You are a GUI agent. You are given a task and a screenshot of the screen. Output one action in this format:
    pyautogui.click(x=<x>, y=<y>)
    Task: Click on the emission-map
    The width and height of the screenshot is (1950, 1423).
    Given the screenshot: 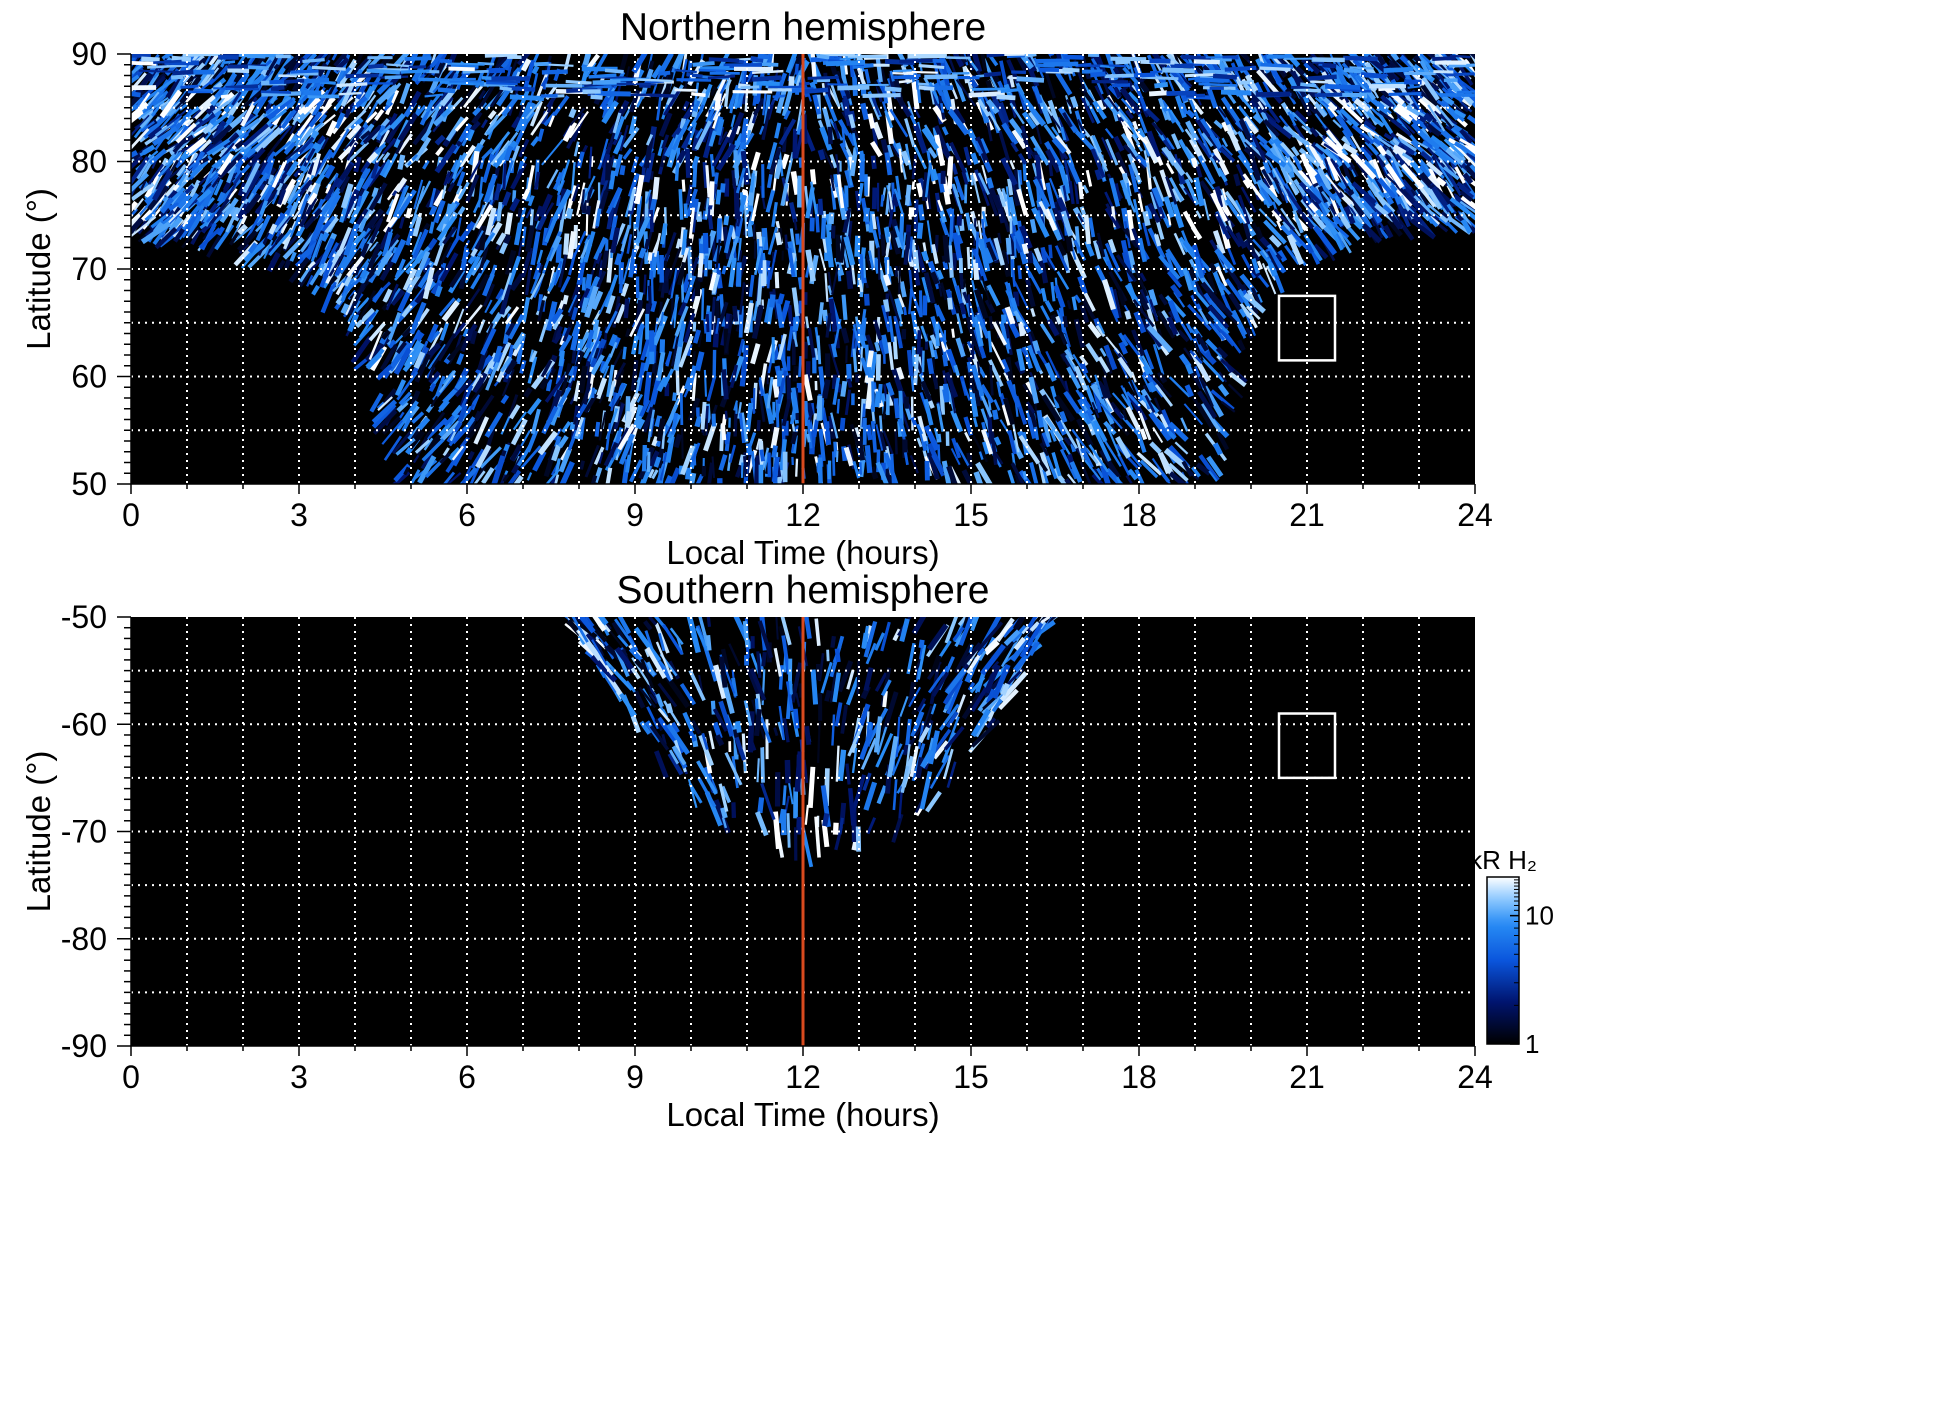 What is the action you would take?
    pyautogui.click(x=811, y=742)
    